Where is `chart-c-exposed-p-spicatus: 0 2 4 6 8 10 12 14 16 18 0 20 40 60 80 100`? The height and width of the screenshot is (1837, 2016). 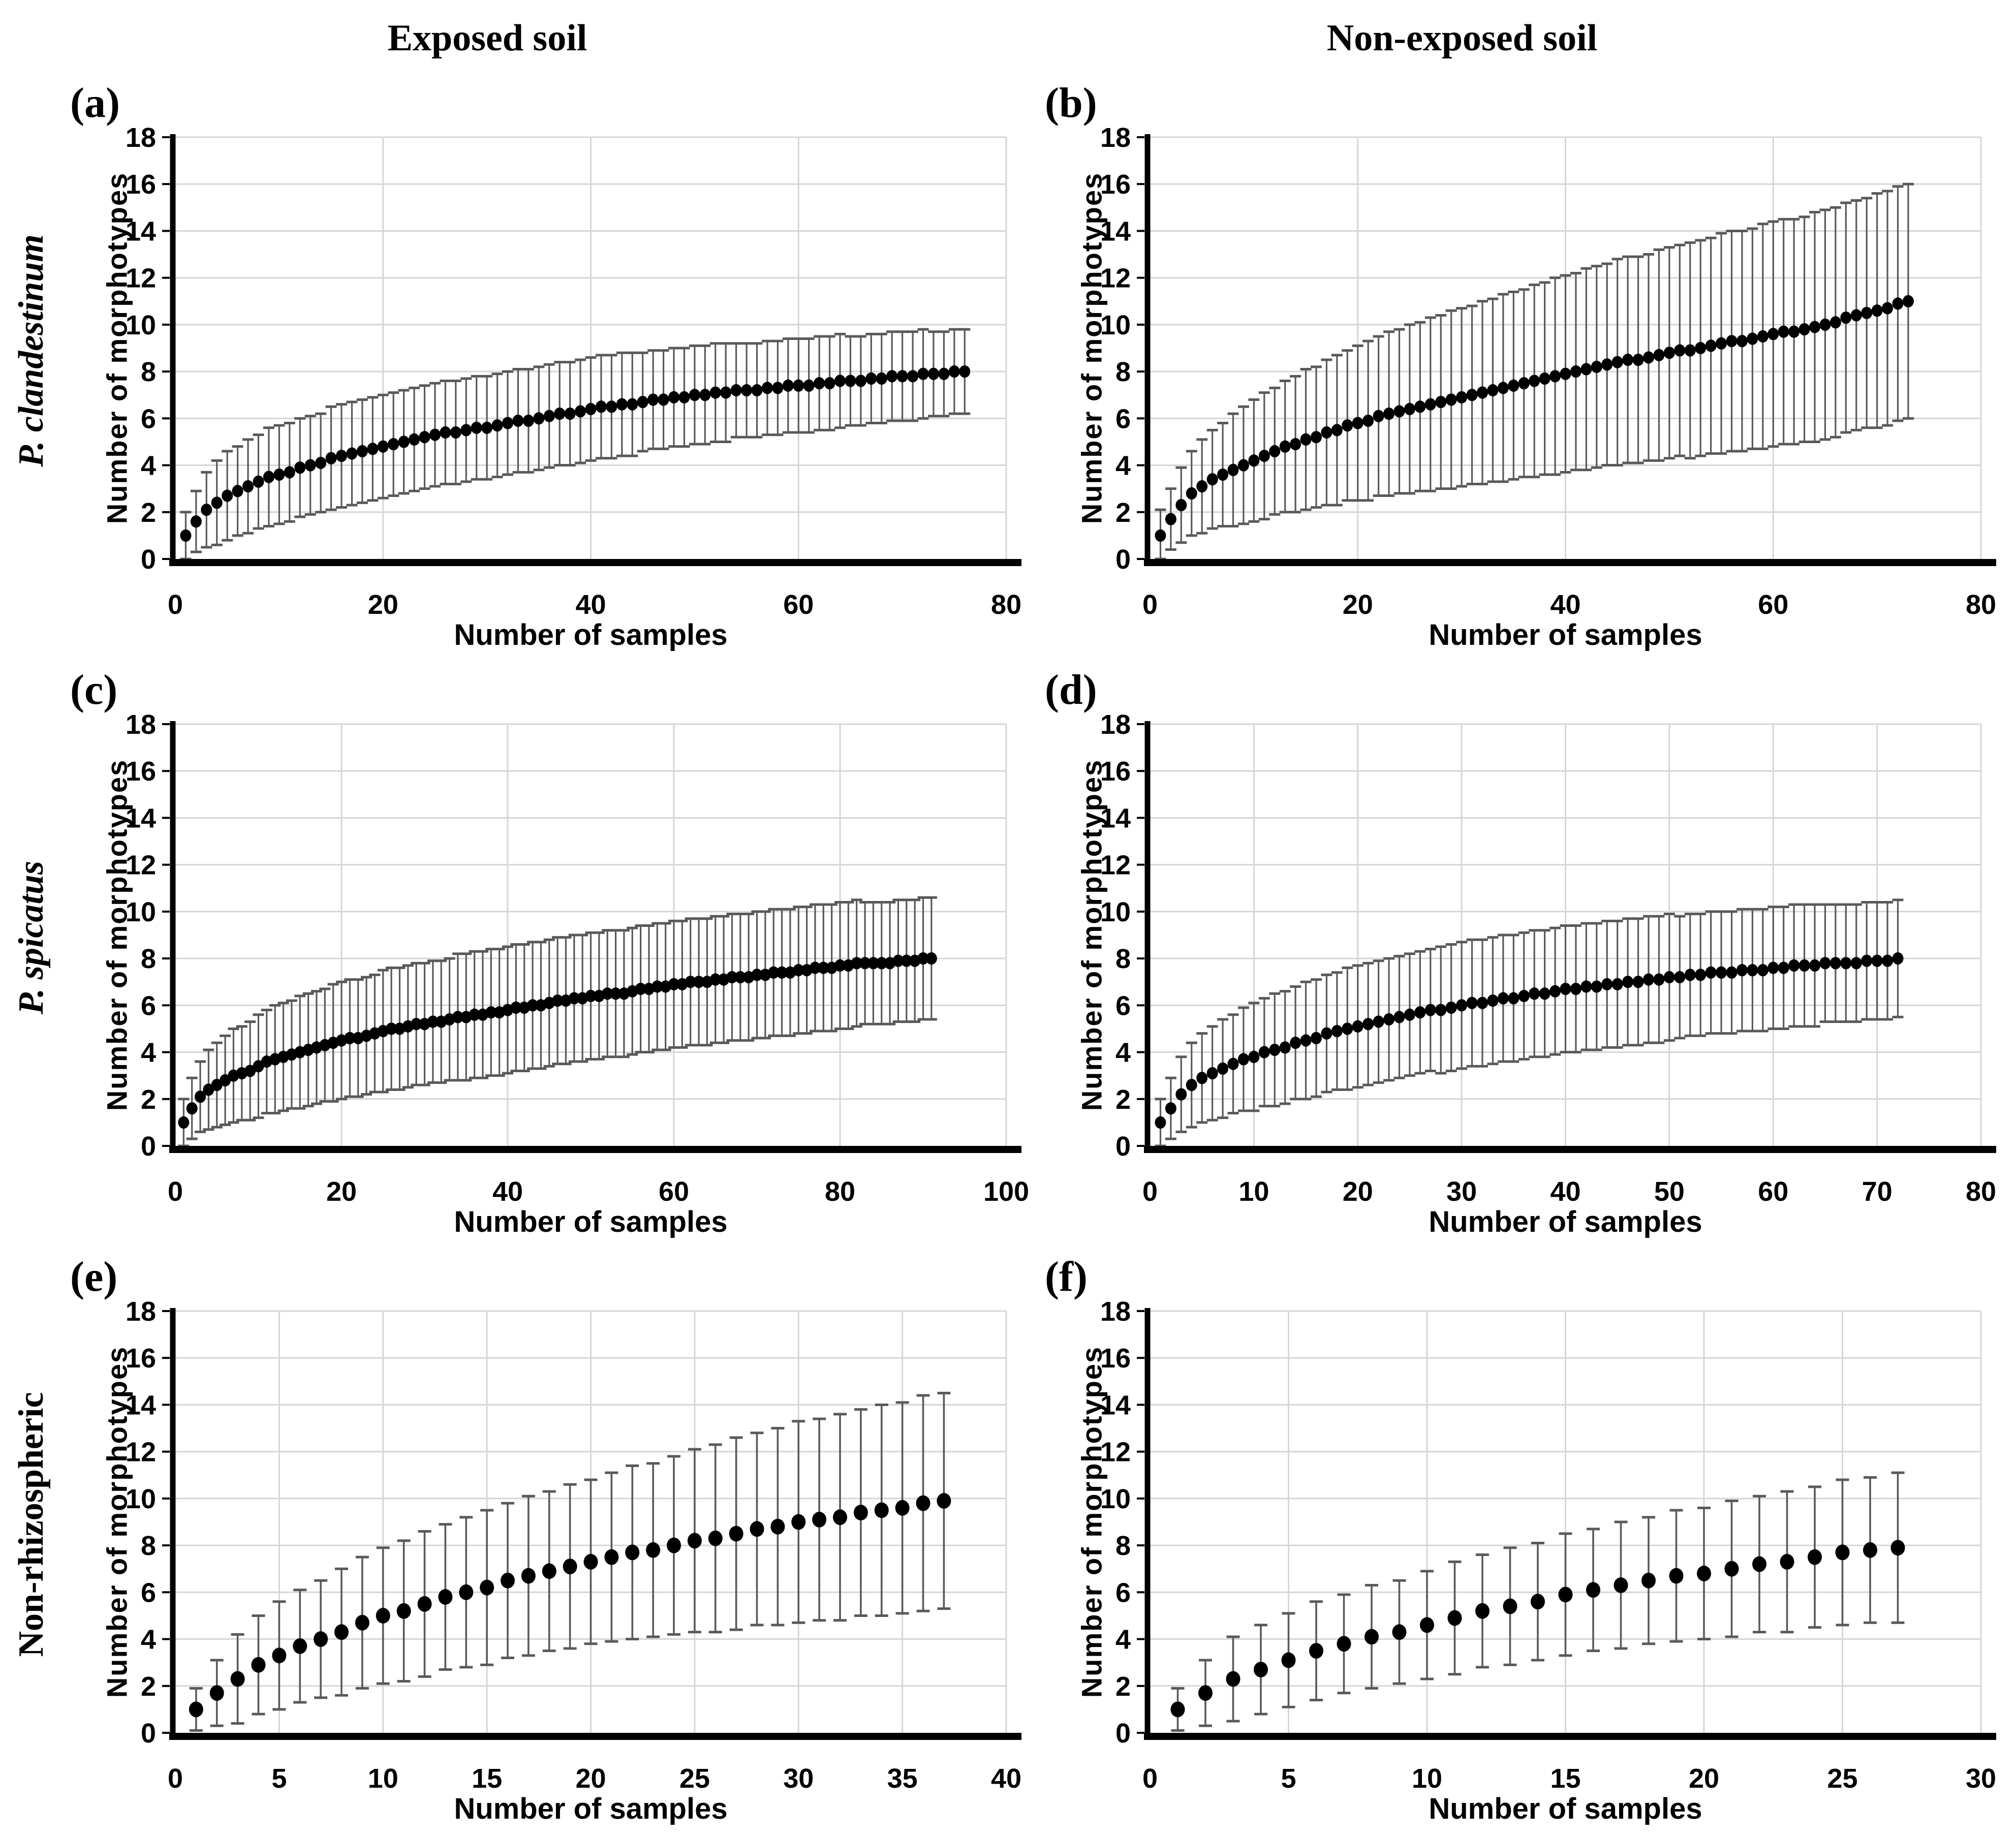
chart-c-exposed-p-spicatus: 0 2 4 6 8 10 12 14 16 18 0 20 40 60 80 100 is located at coordinates (577, 958).